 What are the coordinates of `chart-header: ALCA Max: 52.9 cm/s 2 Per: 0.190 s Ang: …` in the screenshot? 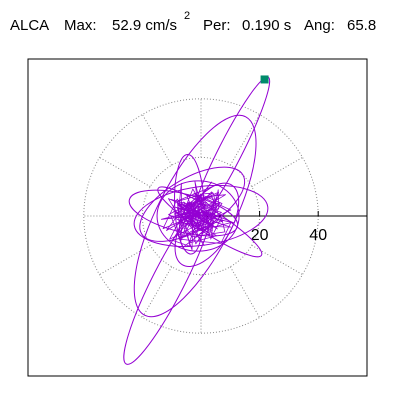 It's located at (200, 20).